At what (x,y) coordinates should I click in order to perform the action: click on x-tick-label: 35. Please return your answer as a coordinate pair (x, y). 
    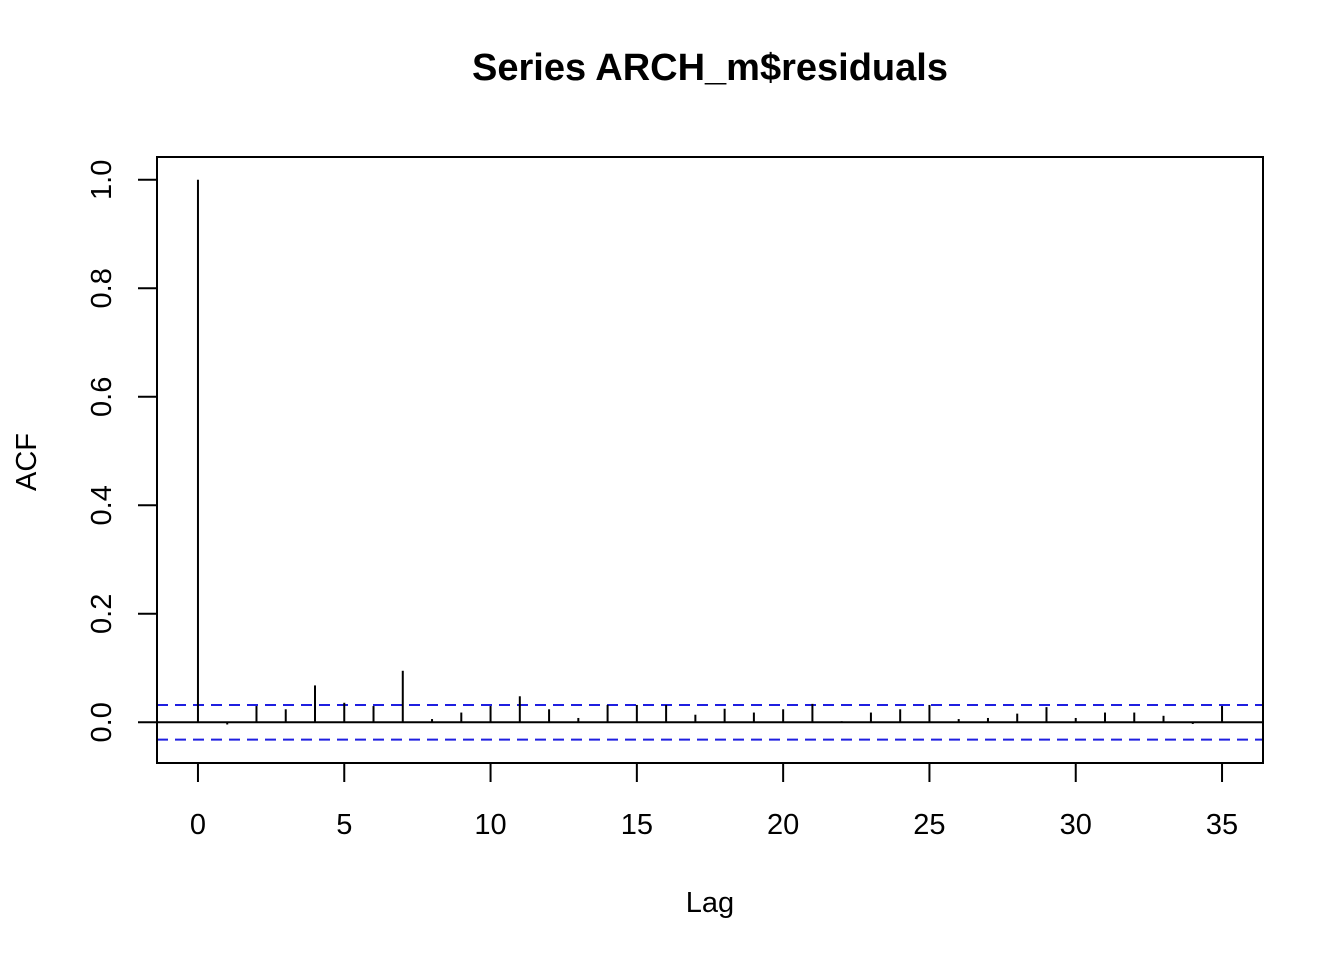
    Looking at the image, I should click on (1222, 825).